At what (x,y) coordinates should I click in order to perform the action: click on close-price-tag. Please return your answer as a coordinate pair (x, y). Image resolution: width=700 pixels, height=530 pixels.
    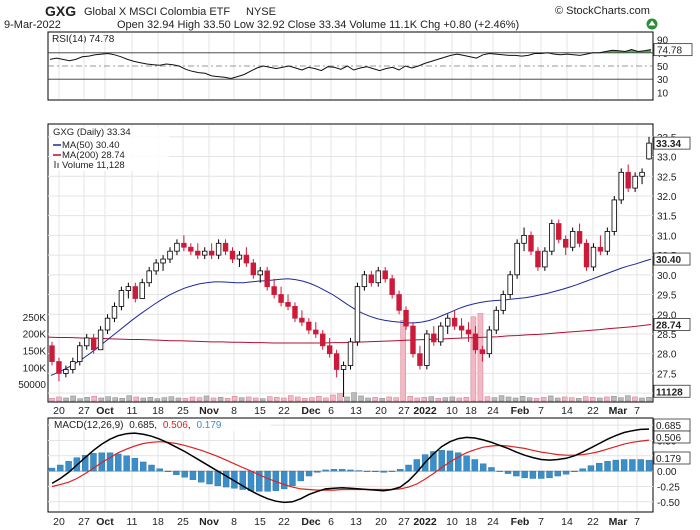
    Looking at the image, I should click on (672, 143).